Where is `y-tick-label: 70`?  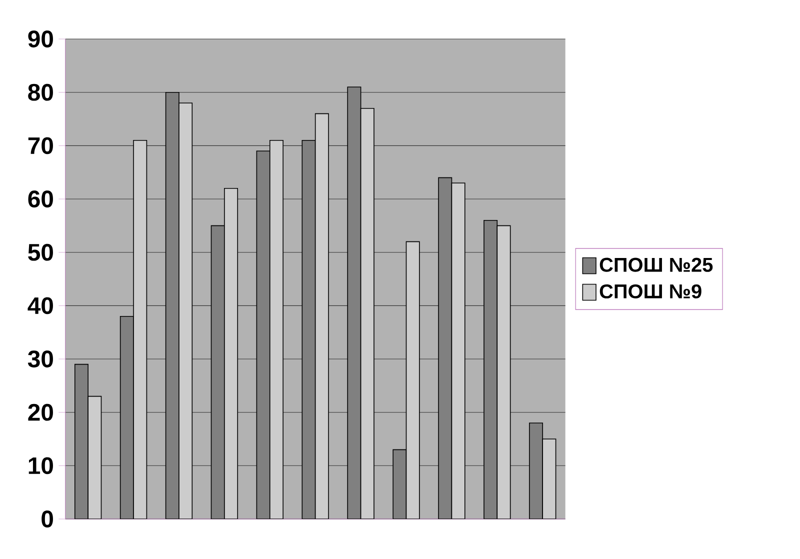 y-tick-label: 70 is located at coordinates (40, 145).